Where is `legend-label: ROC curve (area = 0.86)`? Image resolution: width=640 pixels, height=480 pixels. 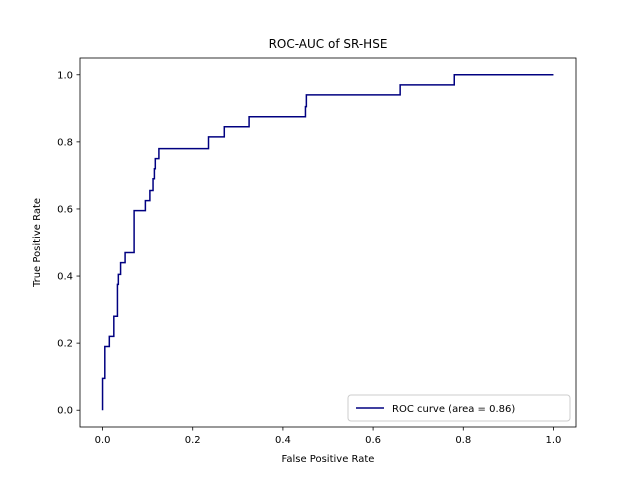 legend-label: ROC curve (area = 0.86) is located at coordinates (453, 409).